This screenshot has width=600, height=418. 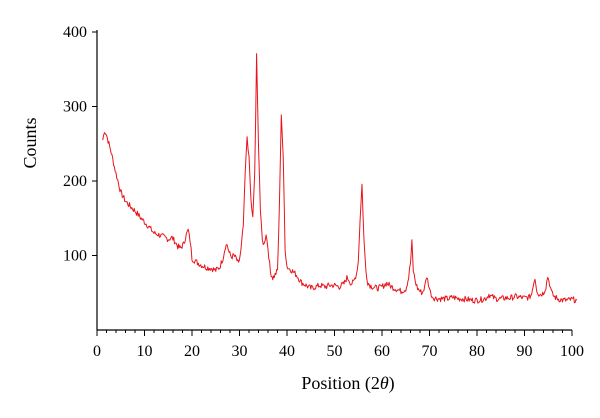 I want to click on x-tick-label: 20, so click(x=192, y=351).